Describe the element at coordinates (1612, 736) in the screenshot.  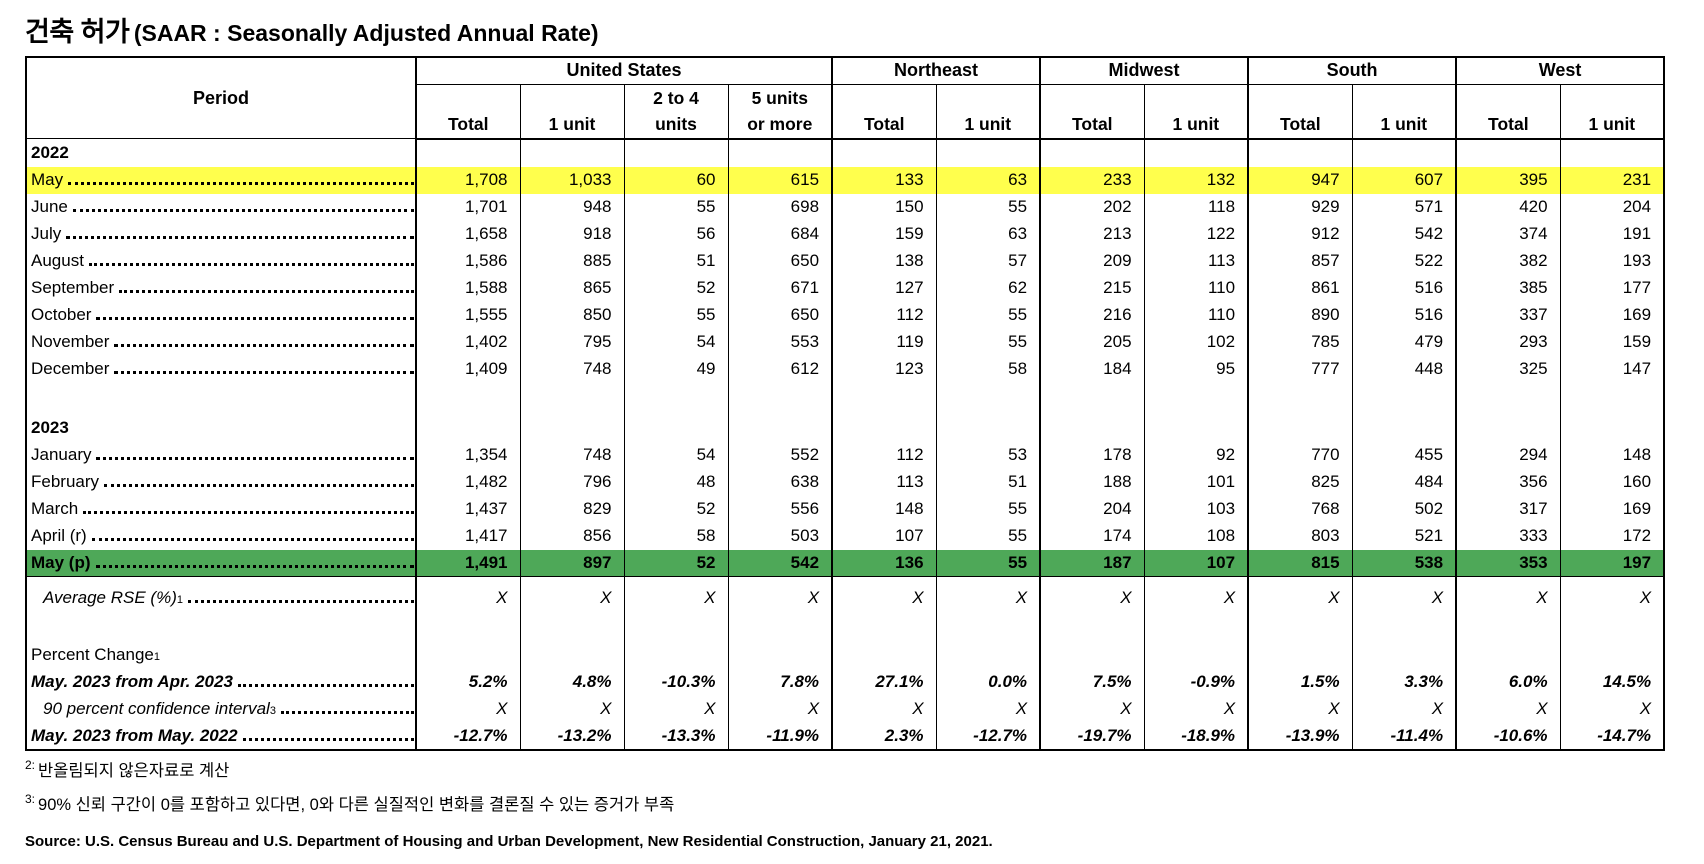
I see `table-cell: -14.7%` at that location.